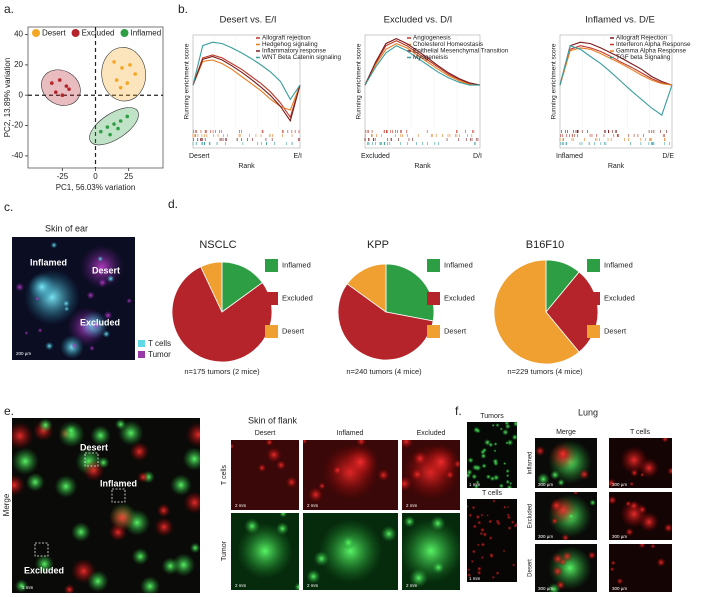 The width and height of the screenshot is (707, 597). What do you see at coordinates (297, 156) in the screenshot?
I see `x-end-label: E/I` at bounding box center [297, 156].